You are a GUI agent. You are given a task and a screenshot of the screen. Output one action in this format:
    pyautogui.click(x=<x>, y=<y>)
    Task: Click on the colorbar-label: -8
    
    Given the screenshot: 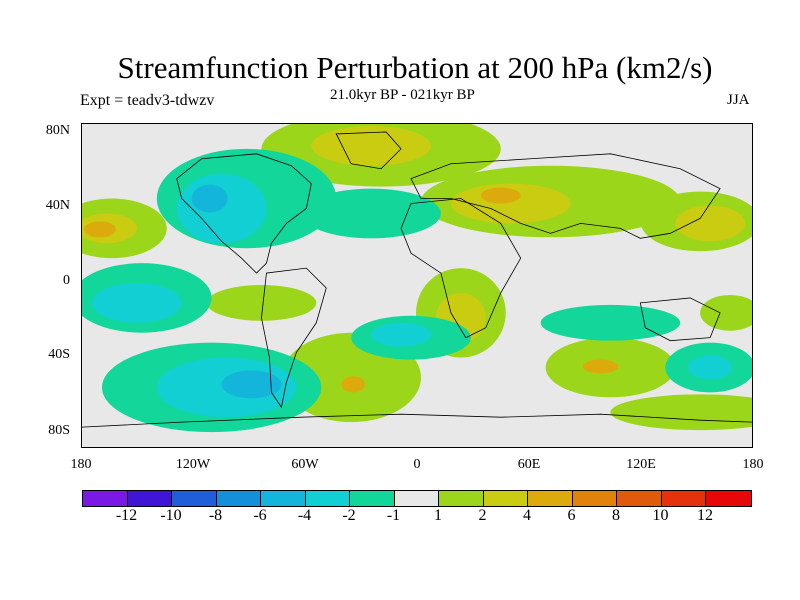 What is the action you would take?
    pyautogui.click(x=215, y=515)
    